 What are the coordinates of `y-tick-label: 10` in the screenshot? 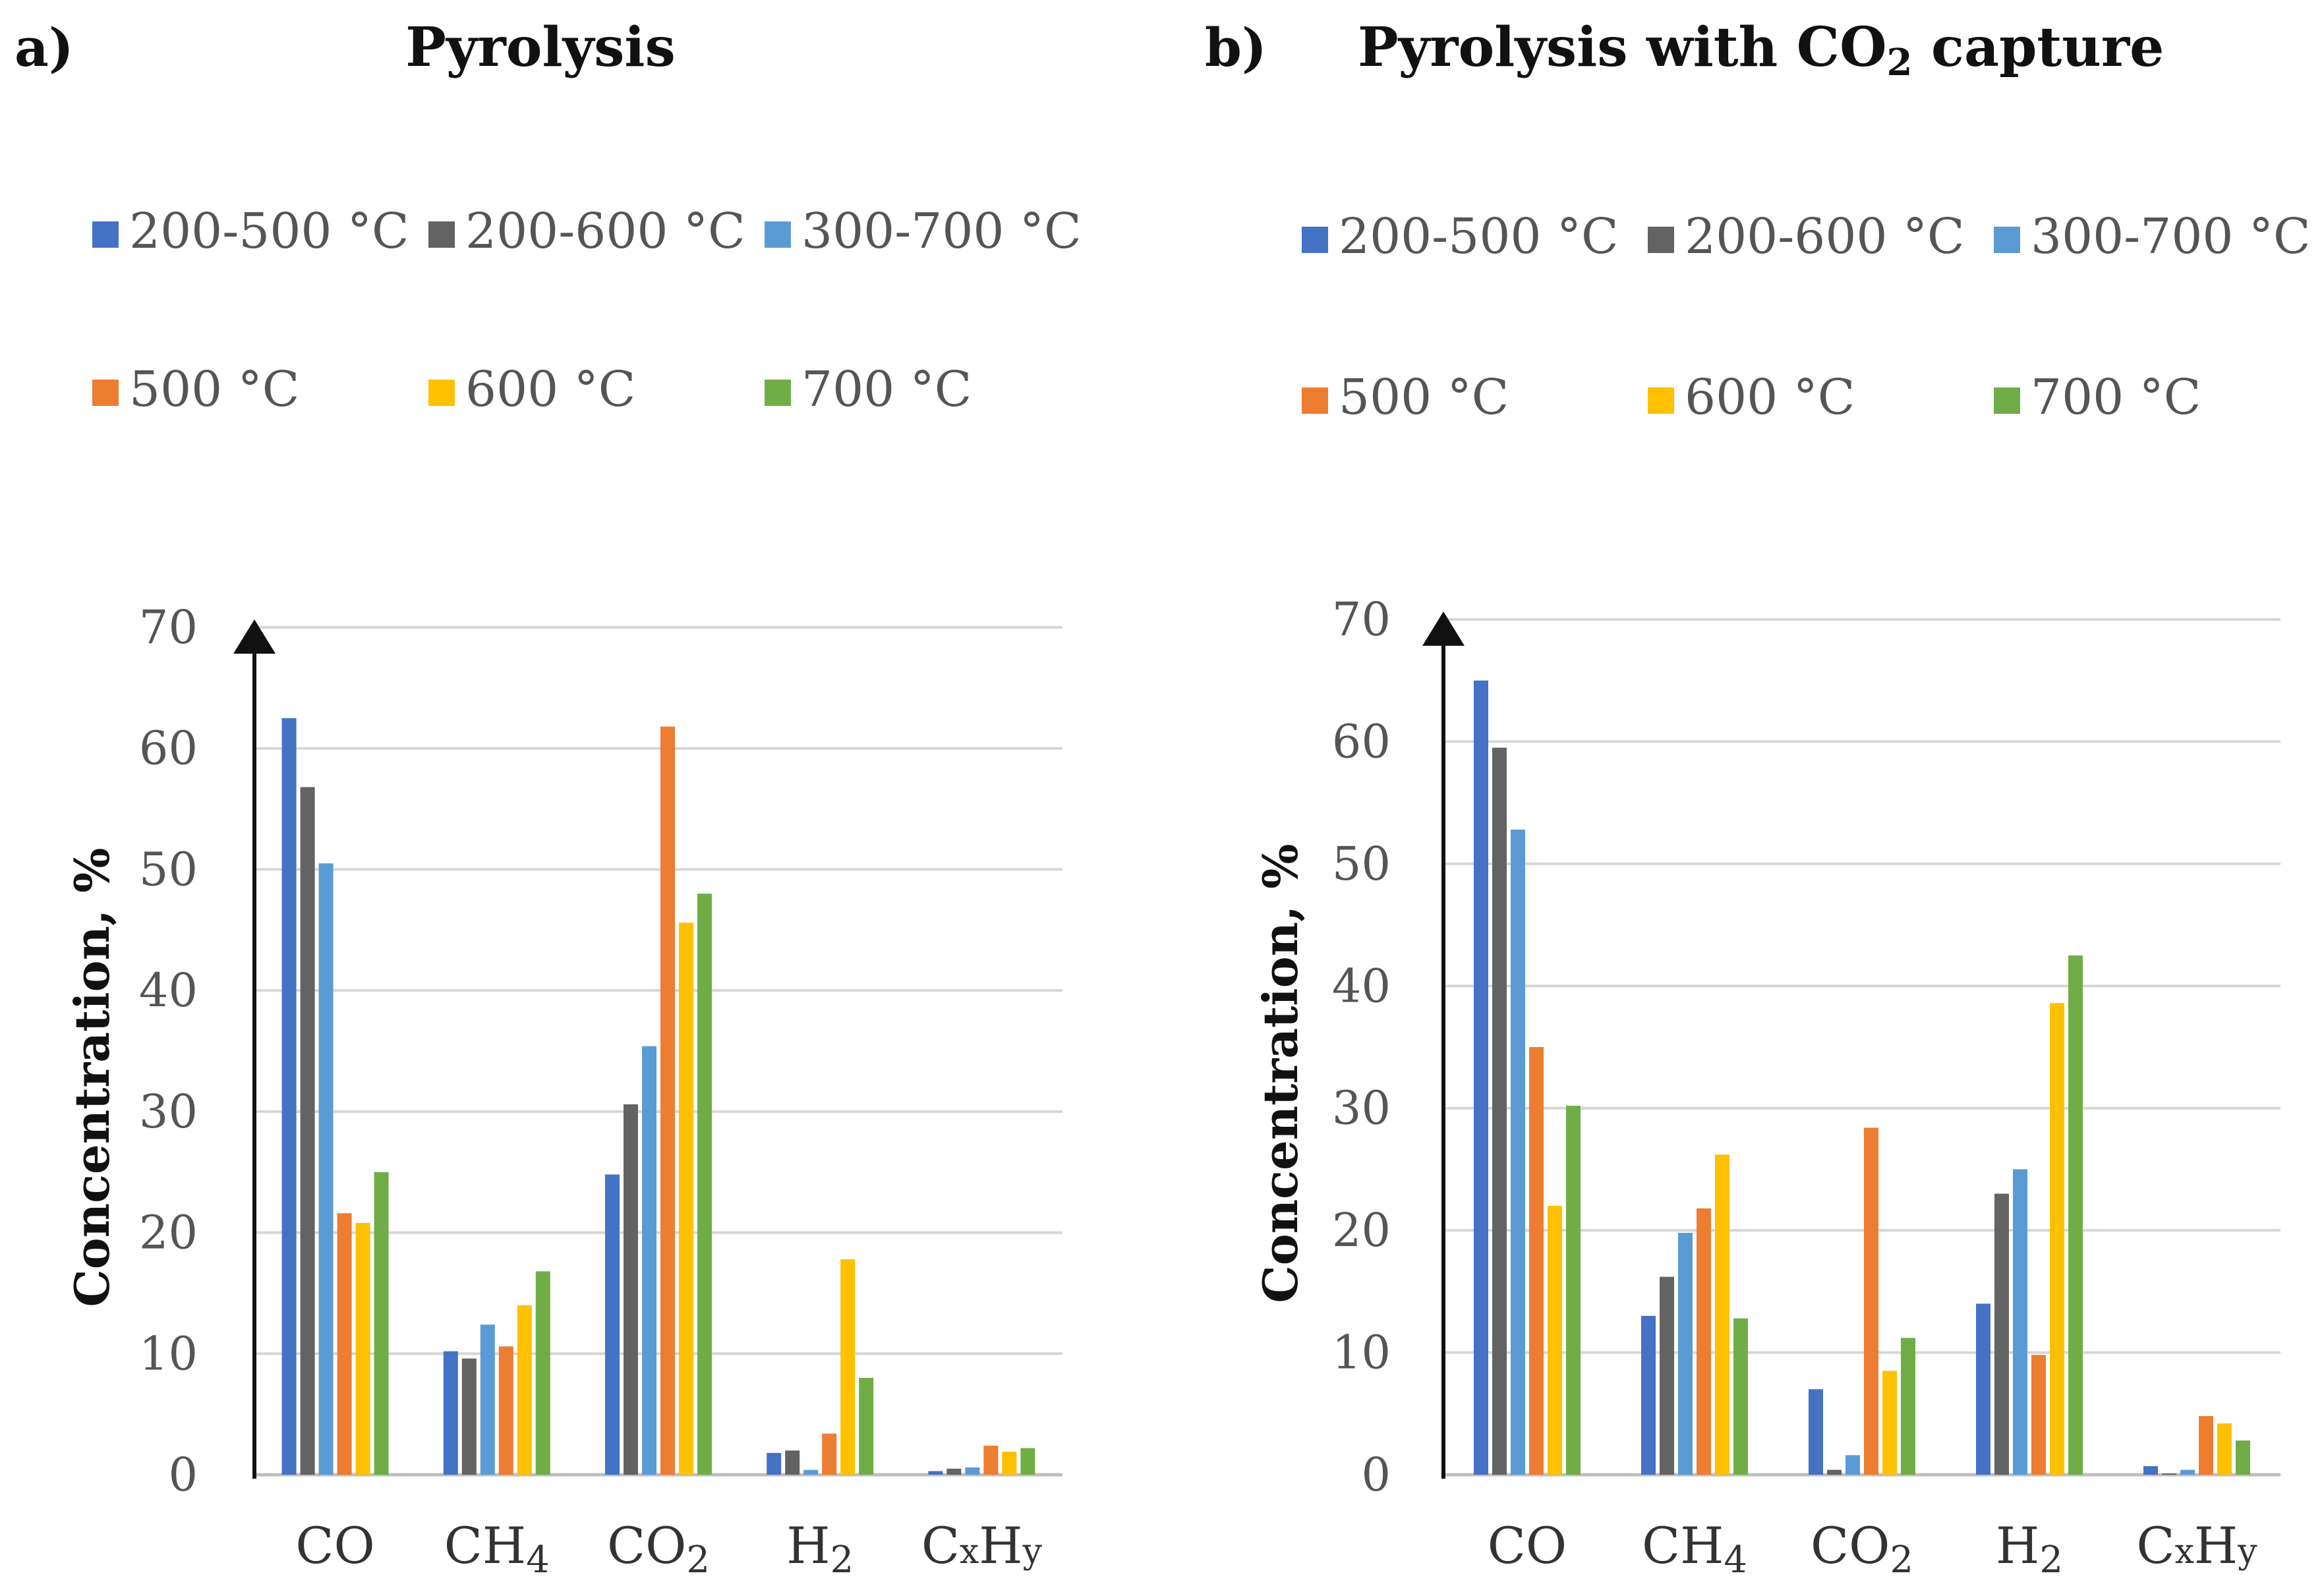 It's located at (168, 1353).